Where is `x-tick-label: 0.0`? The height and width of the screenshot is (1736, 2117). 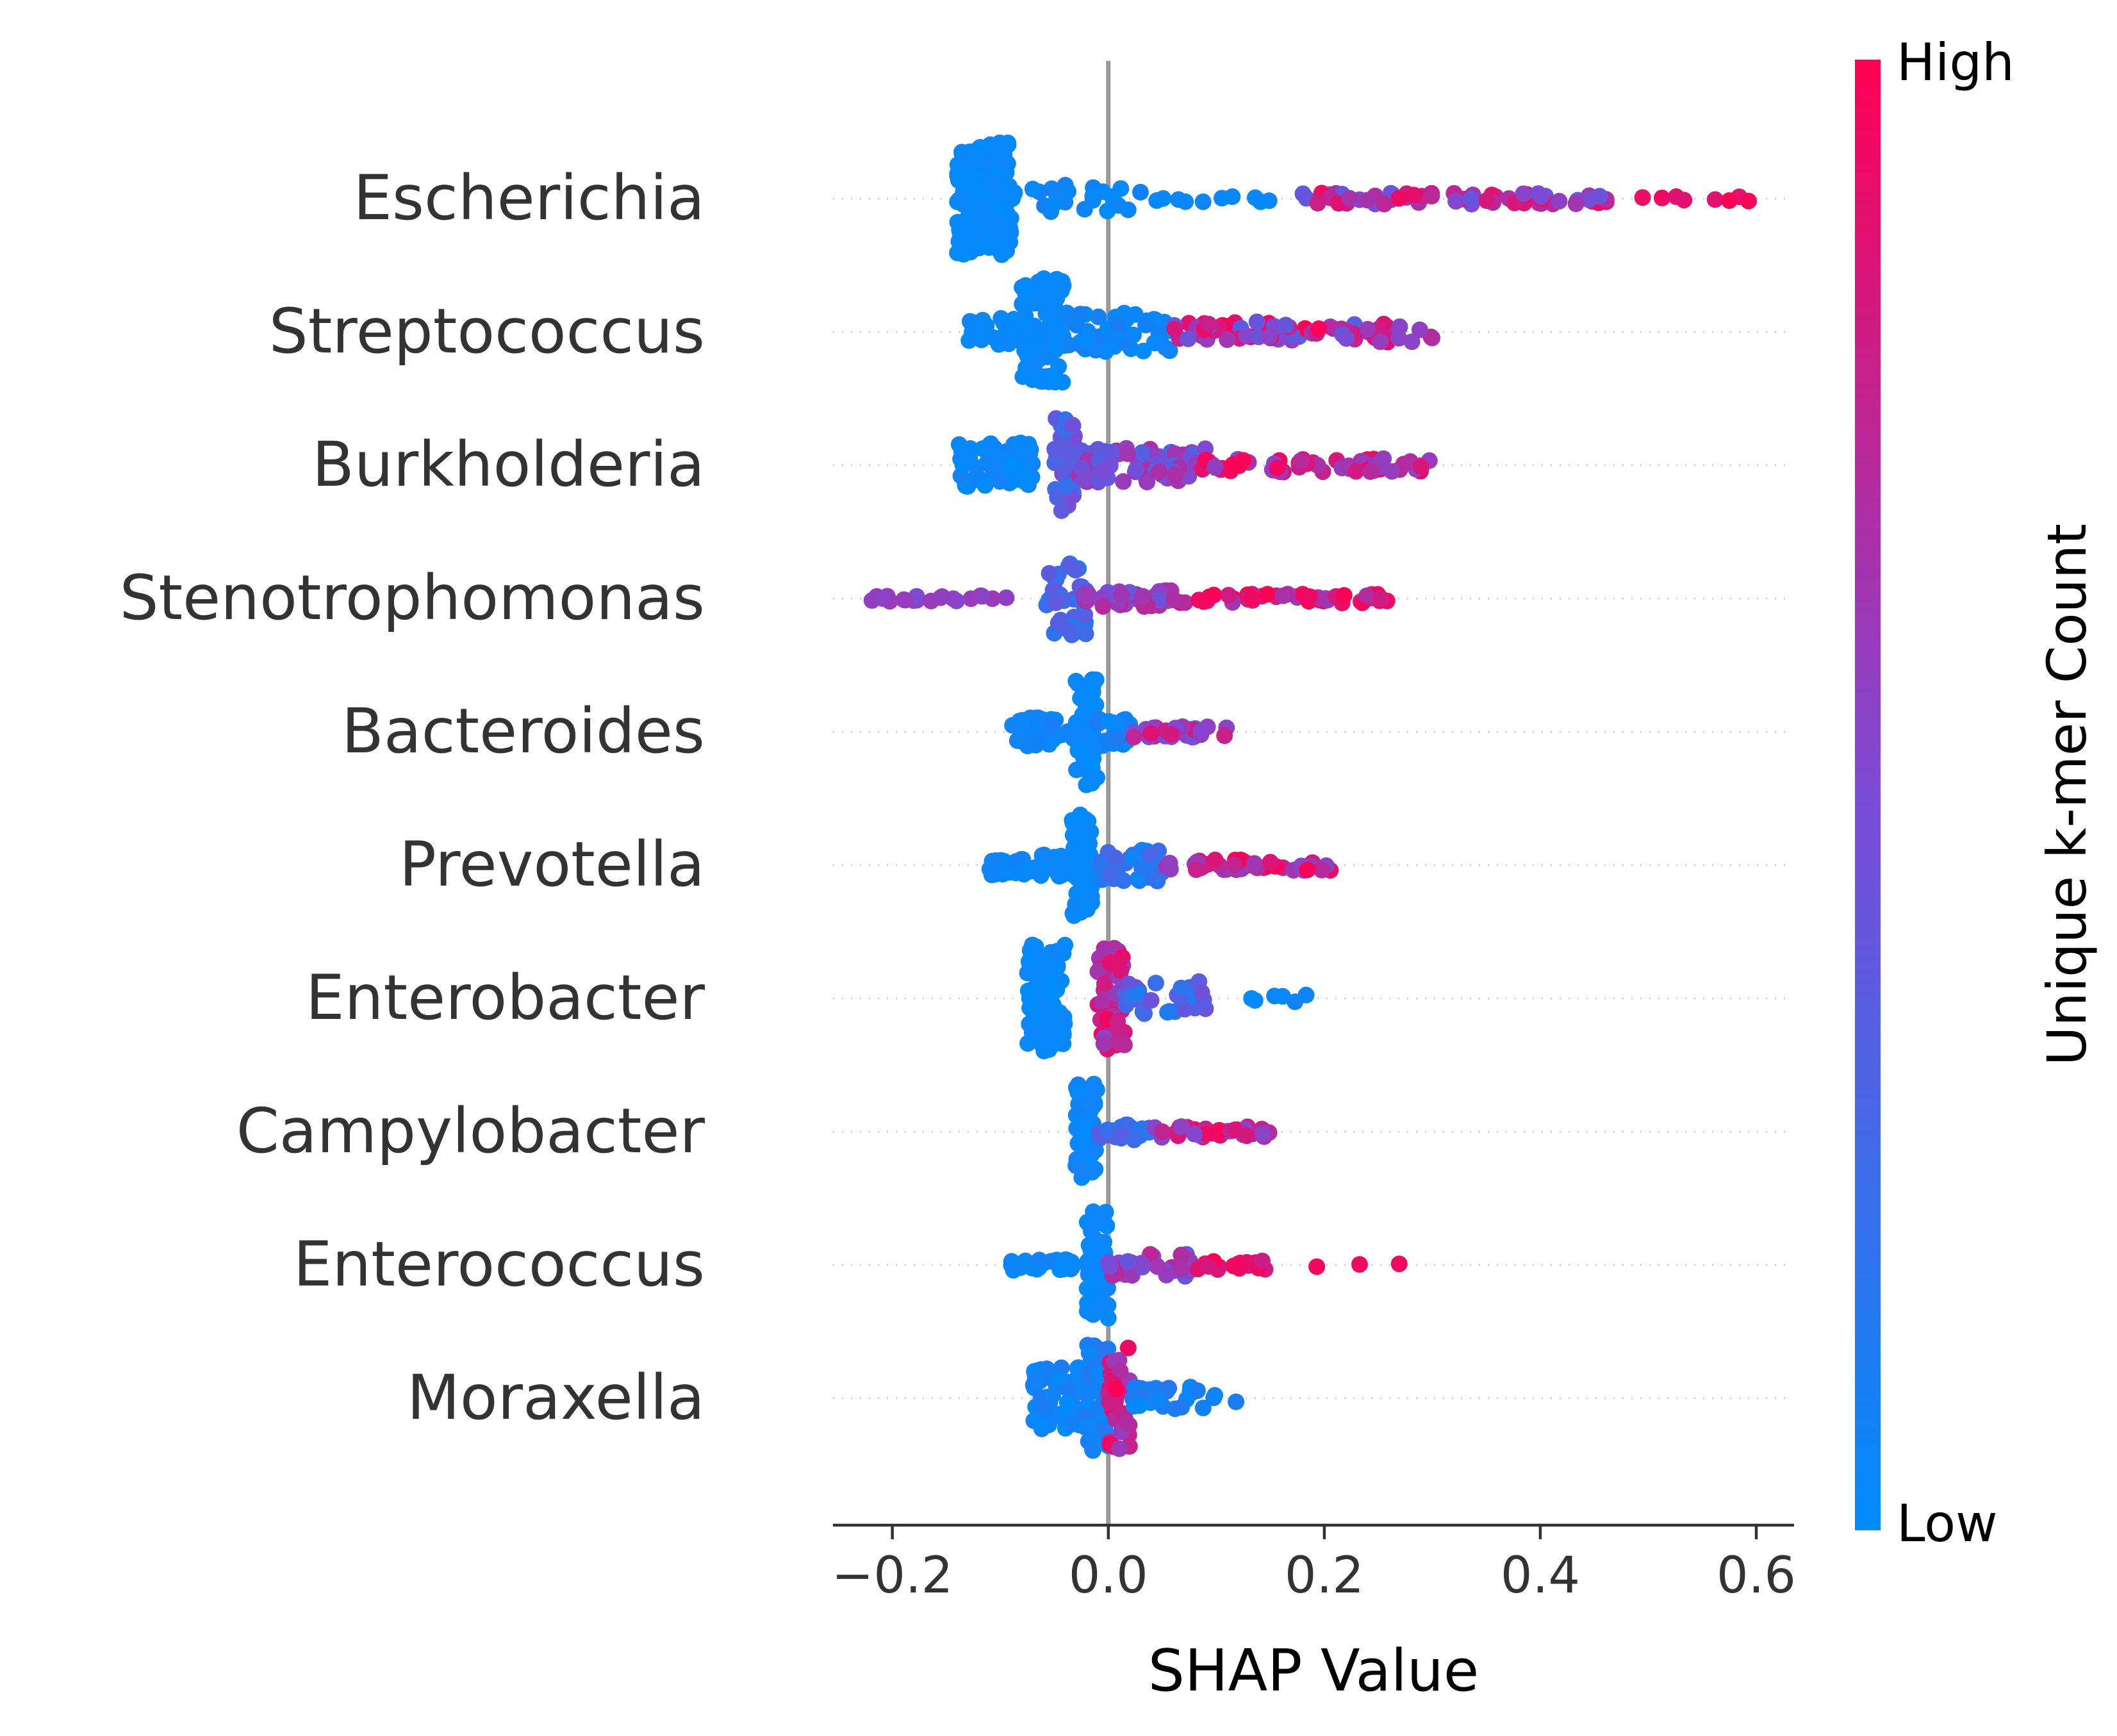
x-tick-label: 0.0 is located at coordinates (1109, 1576).